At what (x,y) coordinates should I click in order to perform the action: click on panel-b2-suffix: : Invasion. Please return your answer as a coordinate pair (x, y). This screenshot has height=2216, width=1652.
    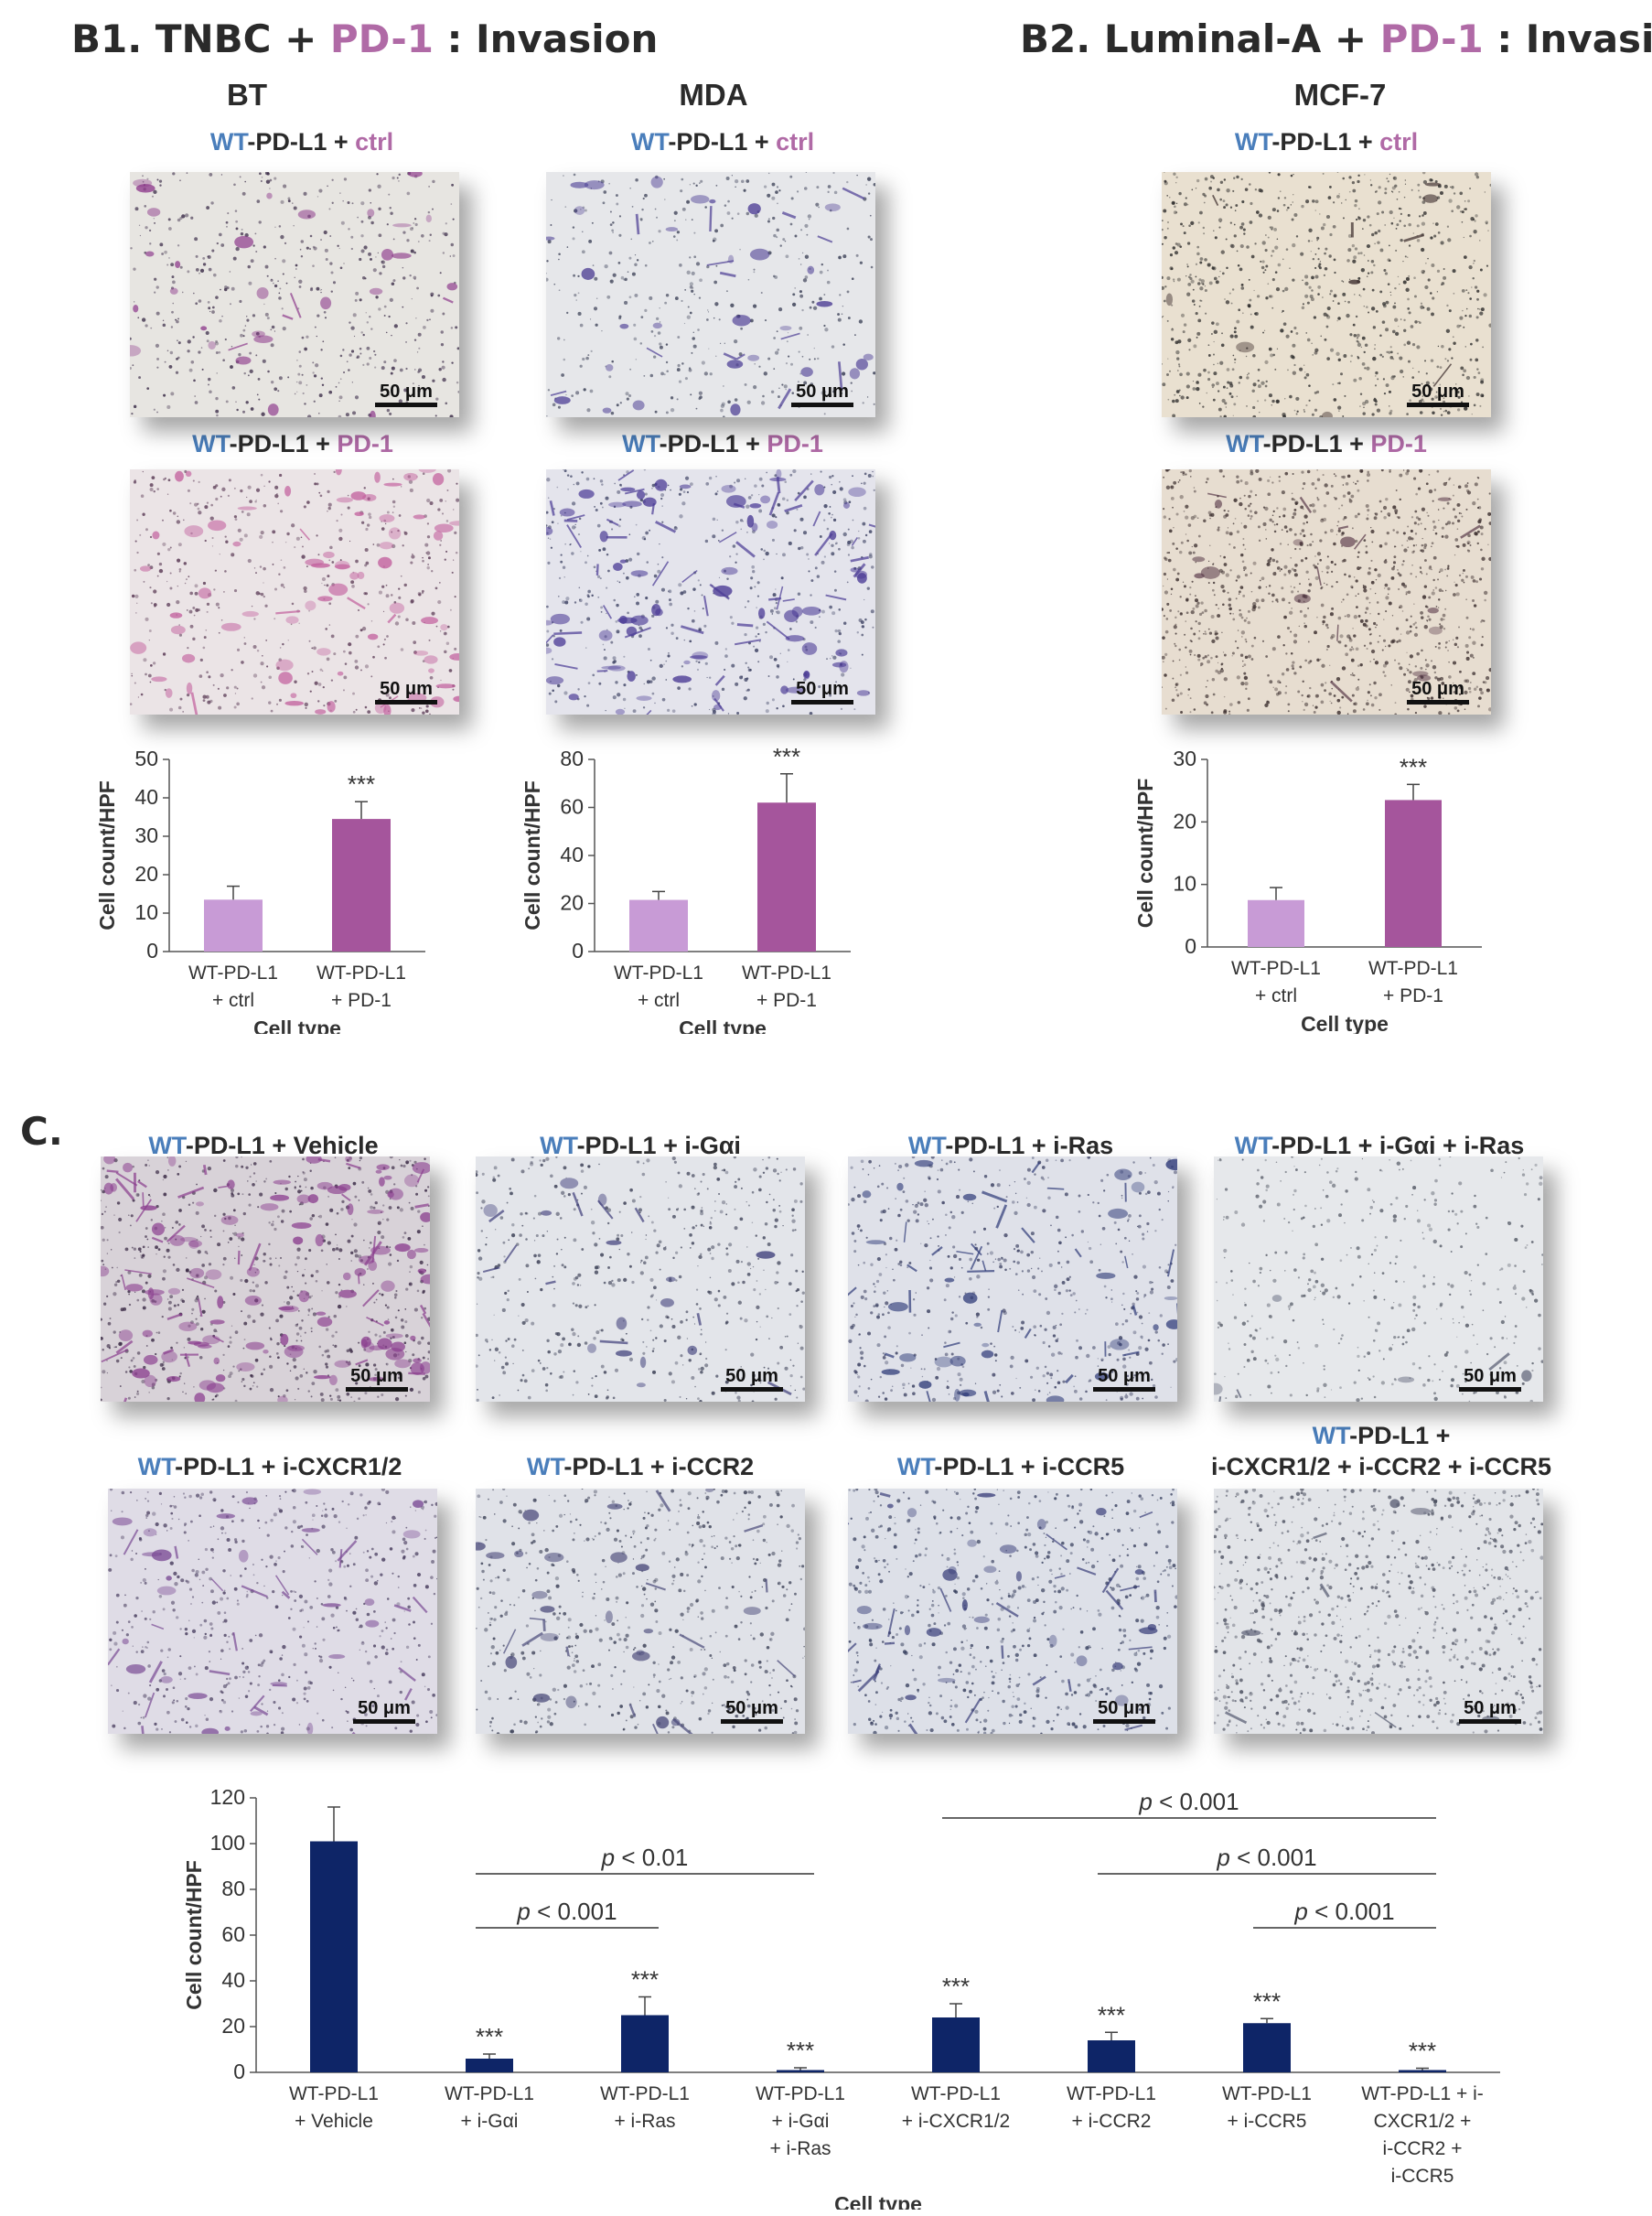
    Looking at the image, I should click on (1574, 39).